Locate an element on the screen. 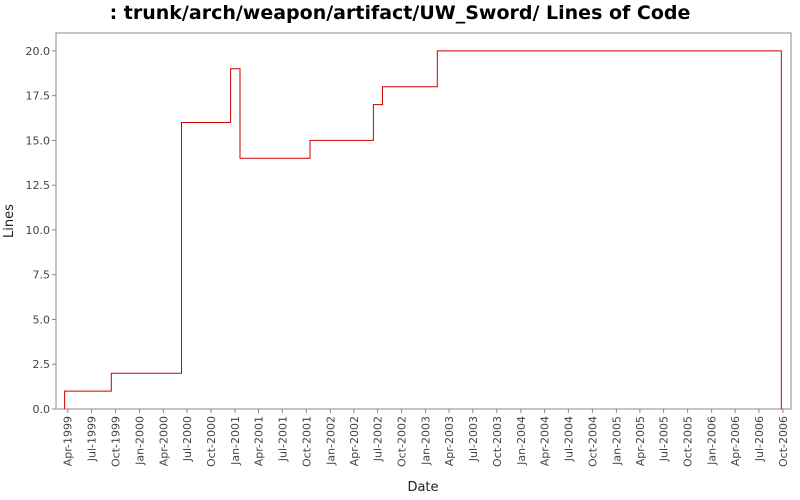  x-tick-label: Jan-2003 is located at coordinates (426, 441).